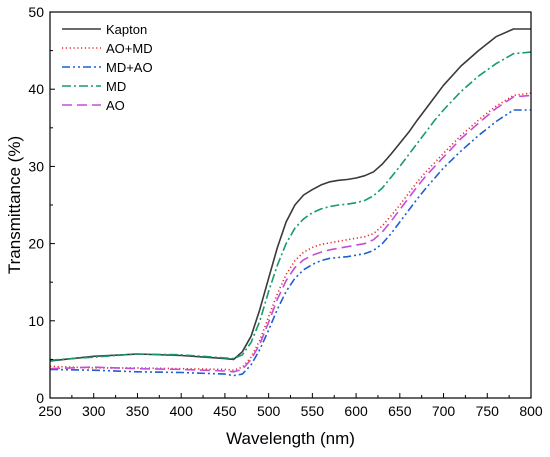 This screenshot has width=550, height=457. I want to click on y-axis-title: Transmittance (%), so click(14, 205).